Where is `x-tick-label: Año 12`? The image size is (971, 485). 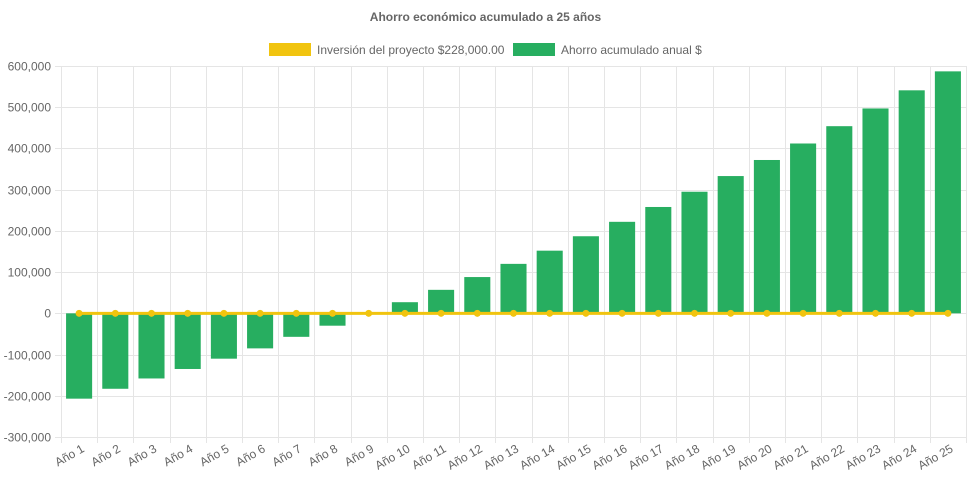
x-tick-label: Año 12 is located at coordinates (465, 456).